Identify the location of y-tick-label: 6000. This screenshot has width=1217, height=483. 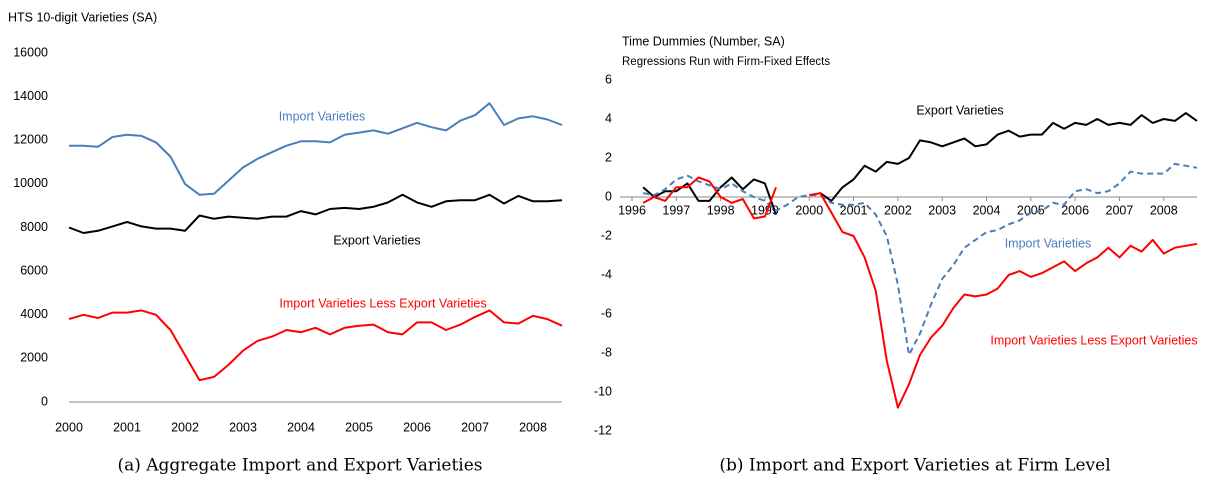
(34, 270).